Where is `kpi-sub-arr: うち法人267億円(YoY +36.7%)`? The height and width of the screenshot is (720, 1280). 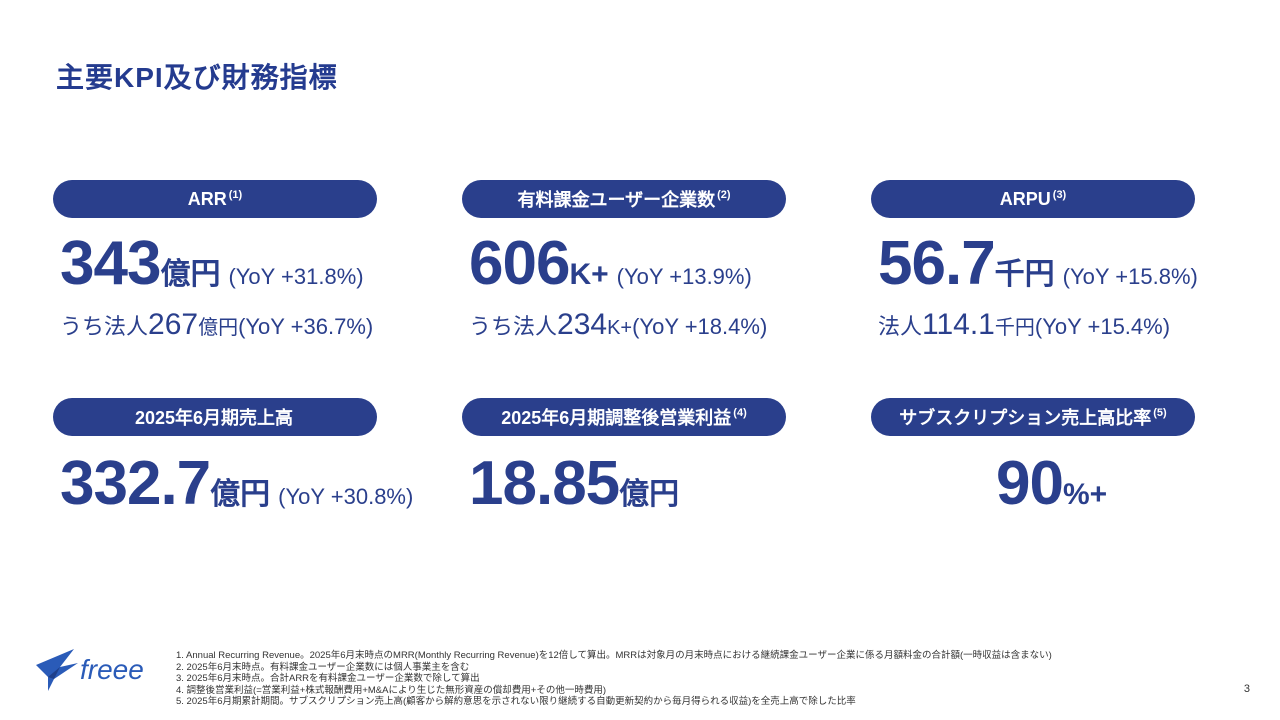 kpi-sub-arr: うち法人267億円(YoY +36.7%) is located at coordinates (217, 324).